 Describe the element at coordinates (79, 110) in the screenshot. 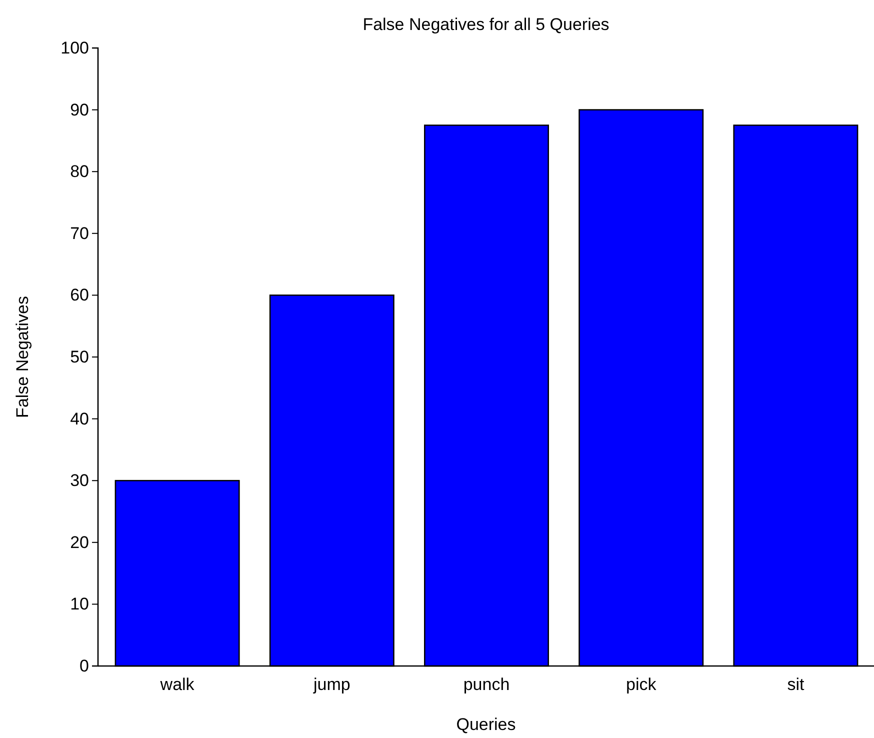

I see `y-tick-label: 90` at that location.